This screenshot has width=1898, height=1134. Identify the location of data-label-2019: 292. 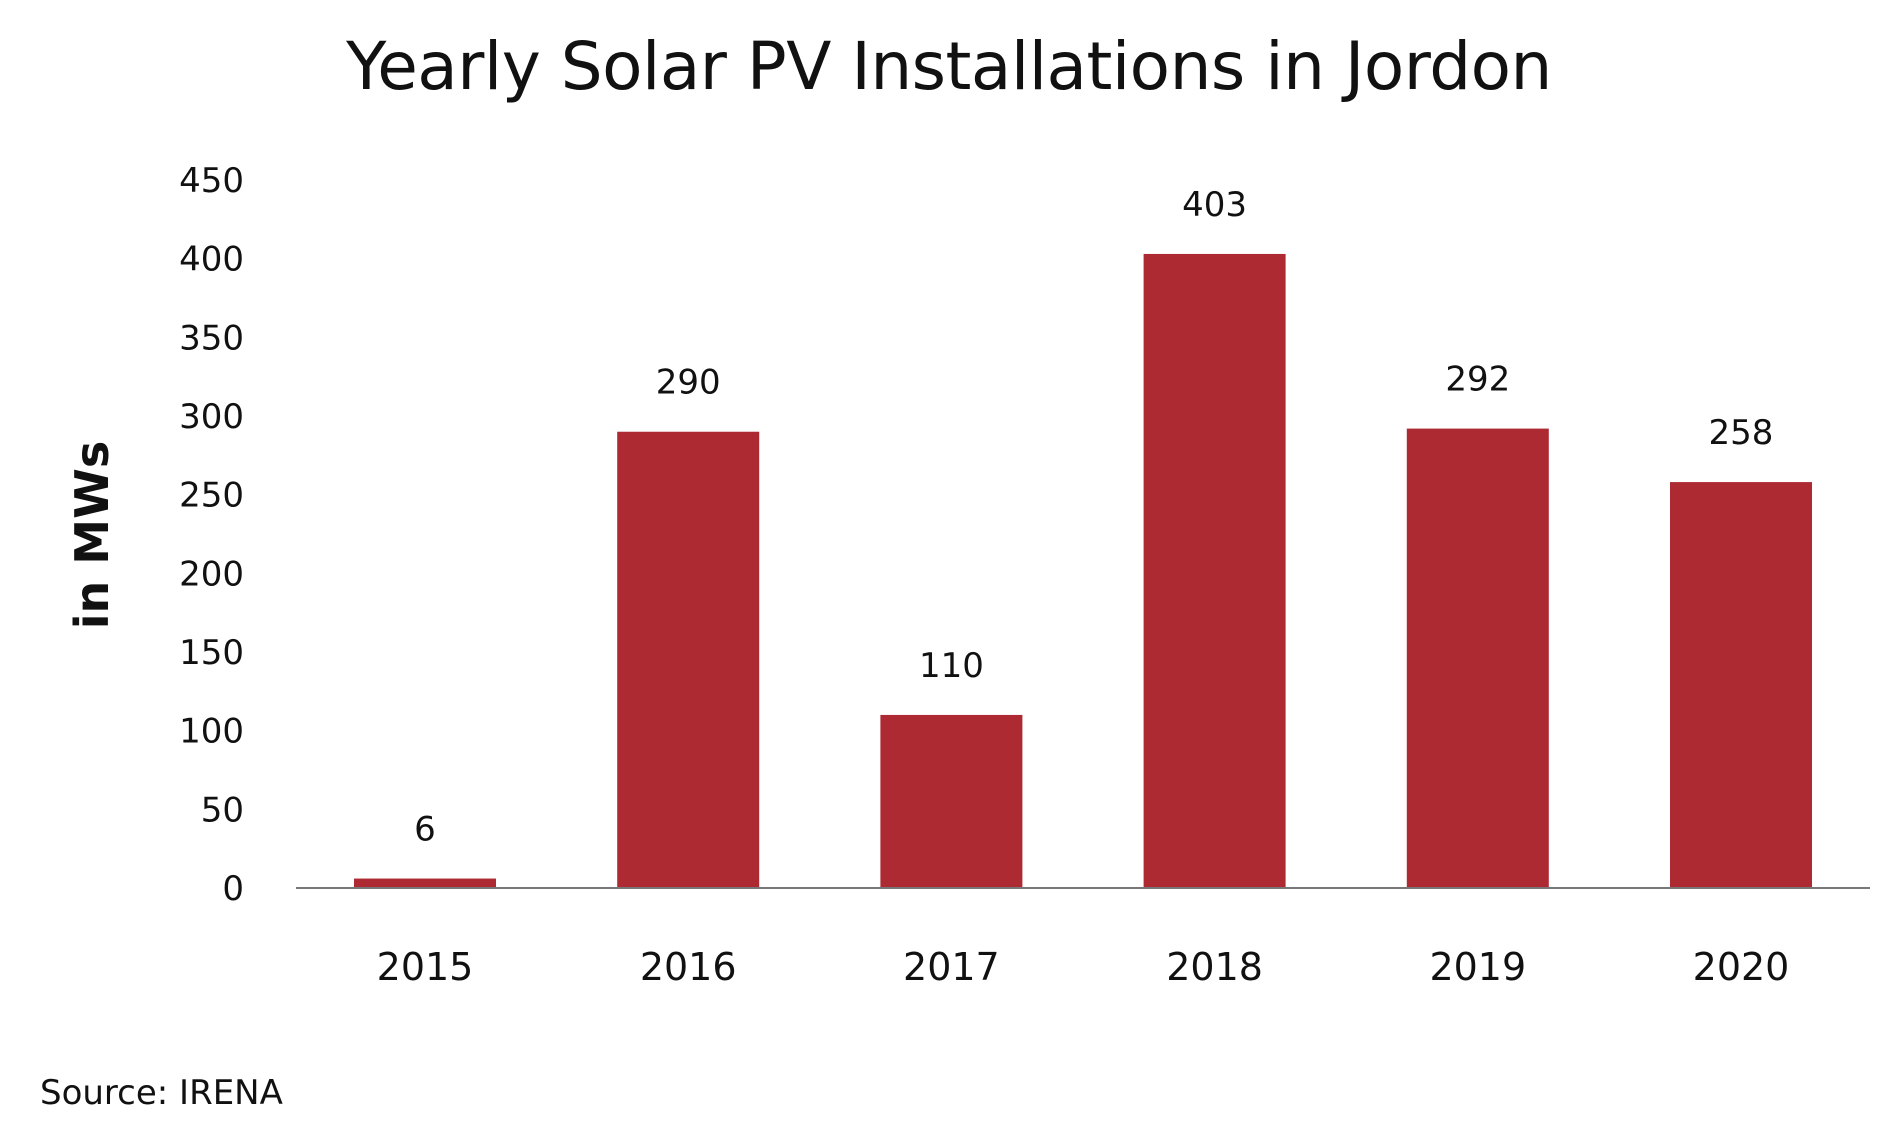
(1477, 380).